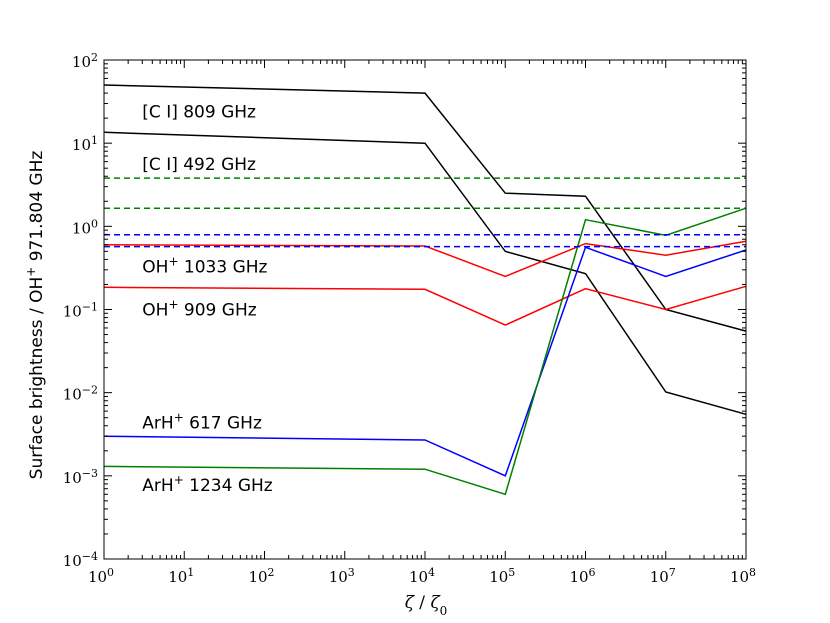  I want to click on annotation-tail: 1234 GHz, so click(228, 486).